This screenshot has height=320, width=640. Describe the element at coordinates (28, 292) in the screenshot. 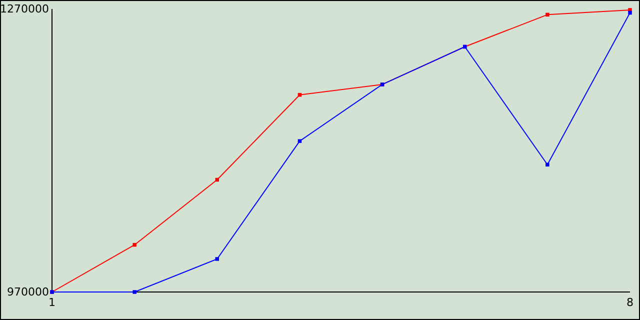

I see `y-tick-label: 970000` at that location.